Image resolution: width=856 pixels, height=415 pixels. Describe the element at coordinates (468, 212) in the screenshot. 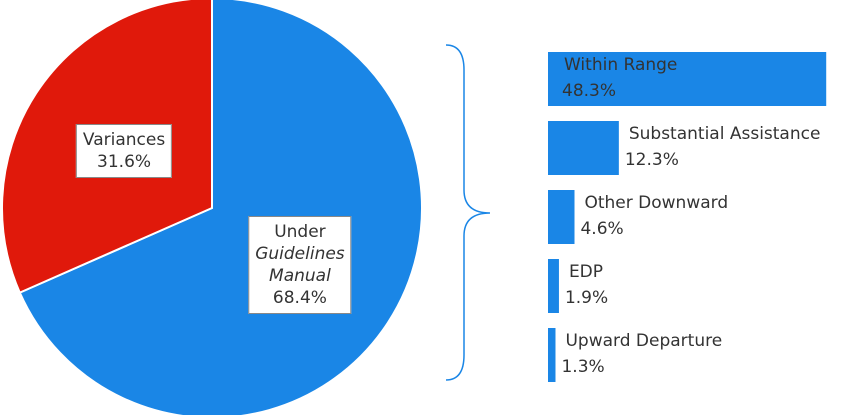

I see `bracket` at that location.